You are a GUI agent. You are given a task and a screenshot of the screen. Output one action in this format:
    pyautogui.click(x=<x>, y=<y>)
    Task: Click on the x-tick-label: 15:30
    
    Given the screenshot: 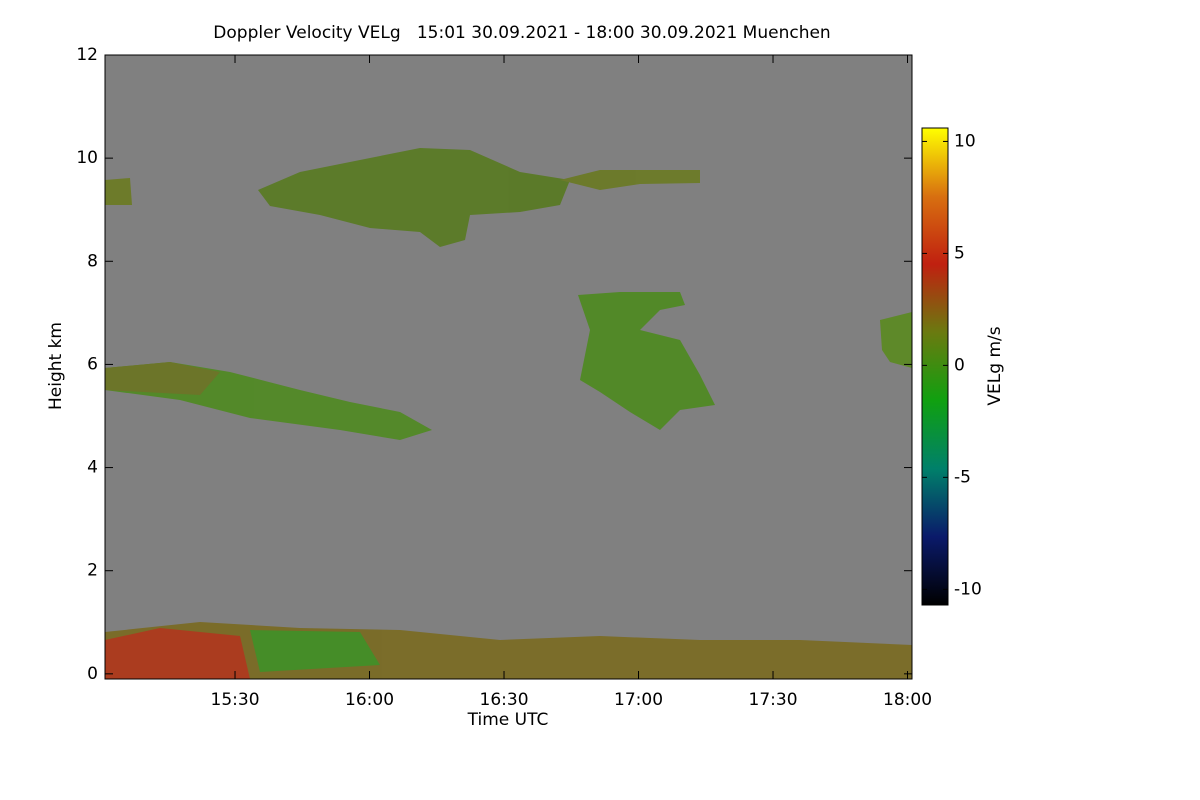 What is the action you would take?
    pyautogui.click(x=235, y=700)
    